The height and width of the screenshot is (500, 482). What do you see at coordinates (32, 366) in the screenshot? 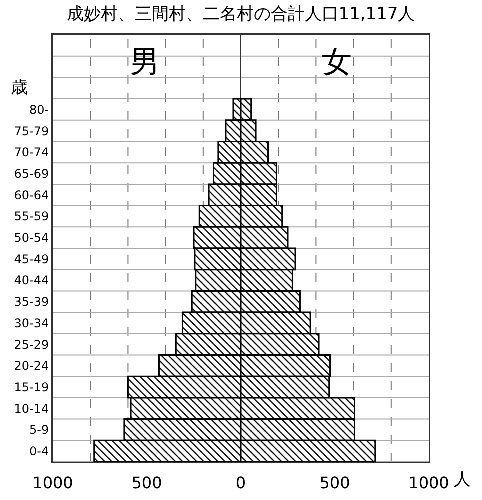
I see `y-tick-label: 20-24` at bounding box center [32, 366].